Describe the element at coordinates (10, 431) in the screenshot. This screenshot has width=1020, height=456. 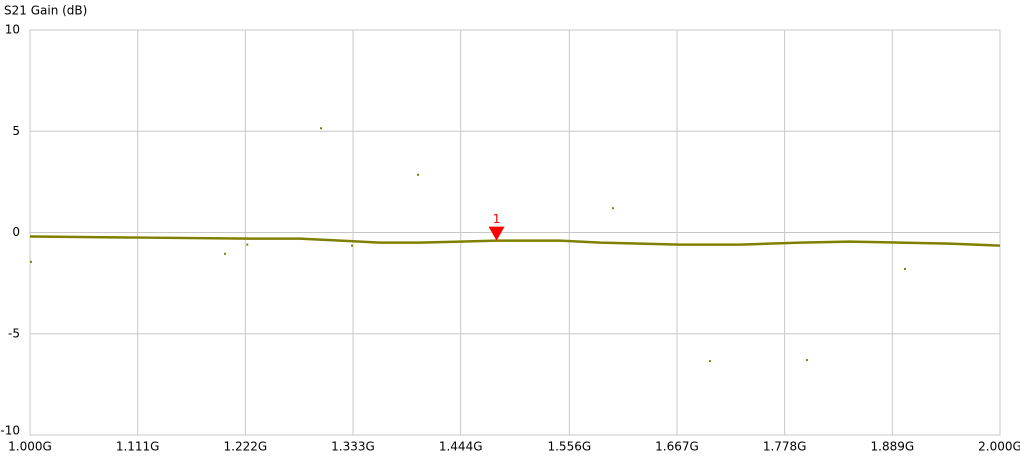
I see `y-tick-label: -10` at that location.